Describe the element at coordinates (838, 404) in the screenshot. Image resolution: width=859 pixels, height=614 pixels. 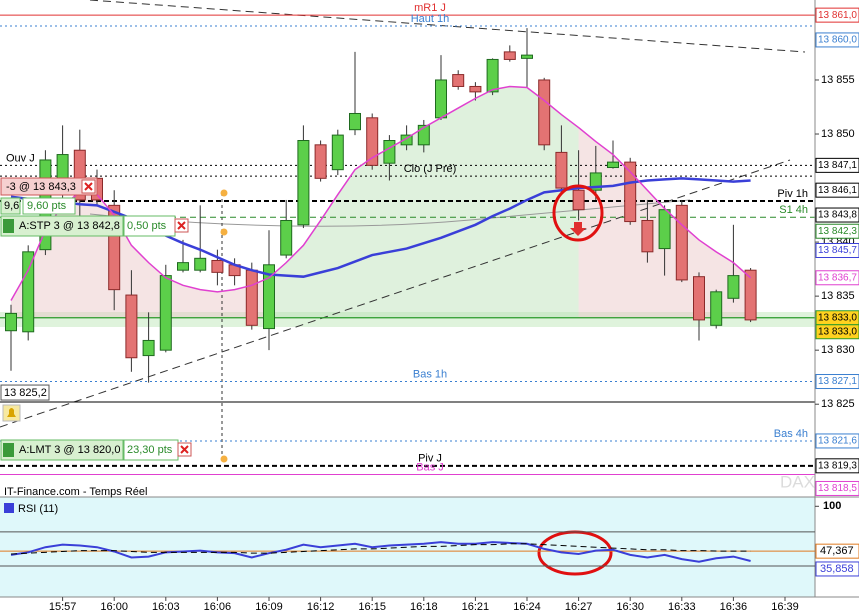
I see `y-tick-label: 13 825` at that location.